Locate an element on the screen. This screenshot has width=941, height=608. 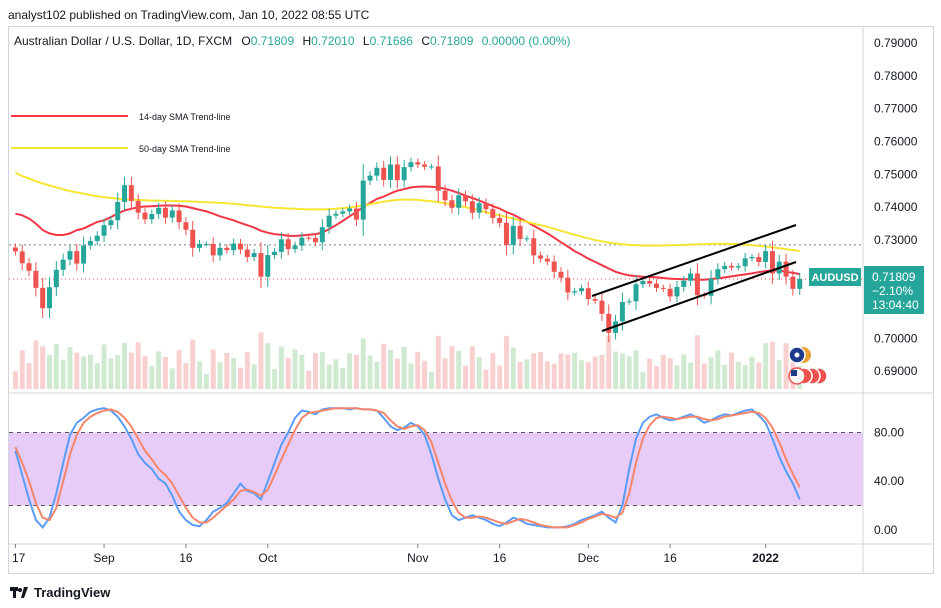
economic-events-au is located at coordinates (799, 355).